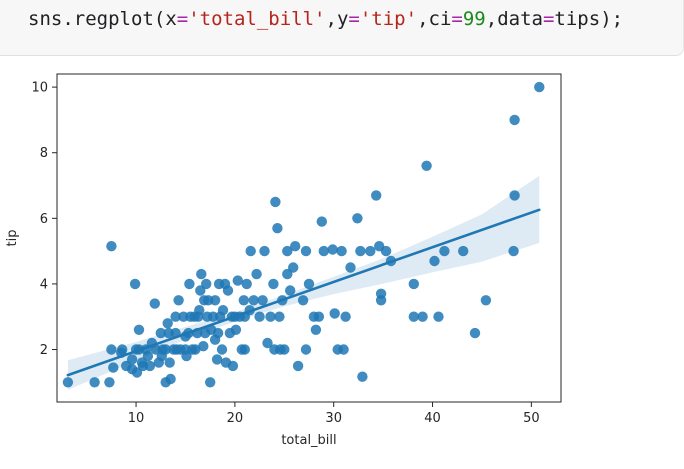  I want to click on y-tick-label: 4, so click(44, 284).